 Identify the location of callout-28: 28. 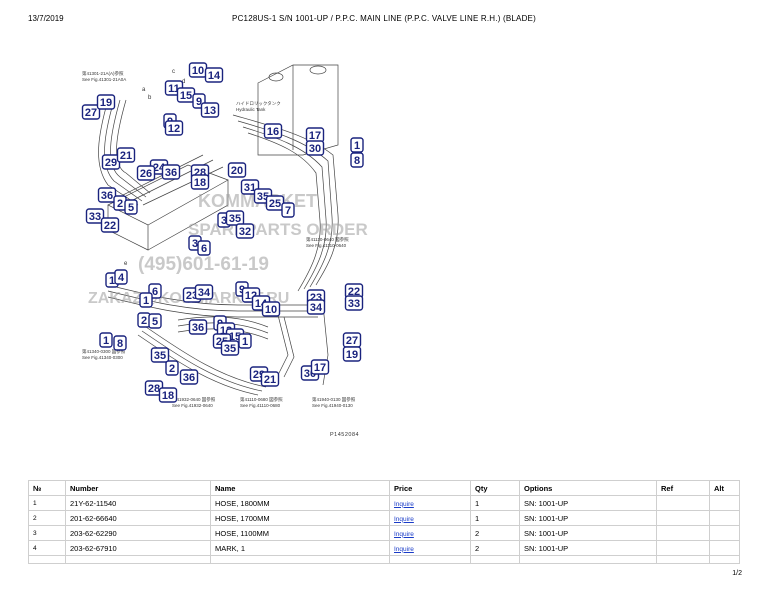
(154, 388).